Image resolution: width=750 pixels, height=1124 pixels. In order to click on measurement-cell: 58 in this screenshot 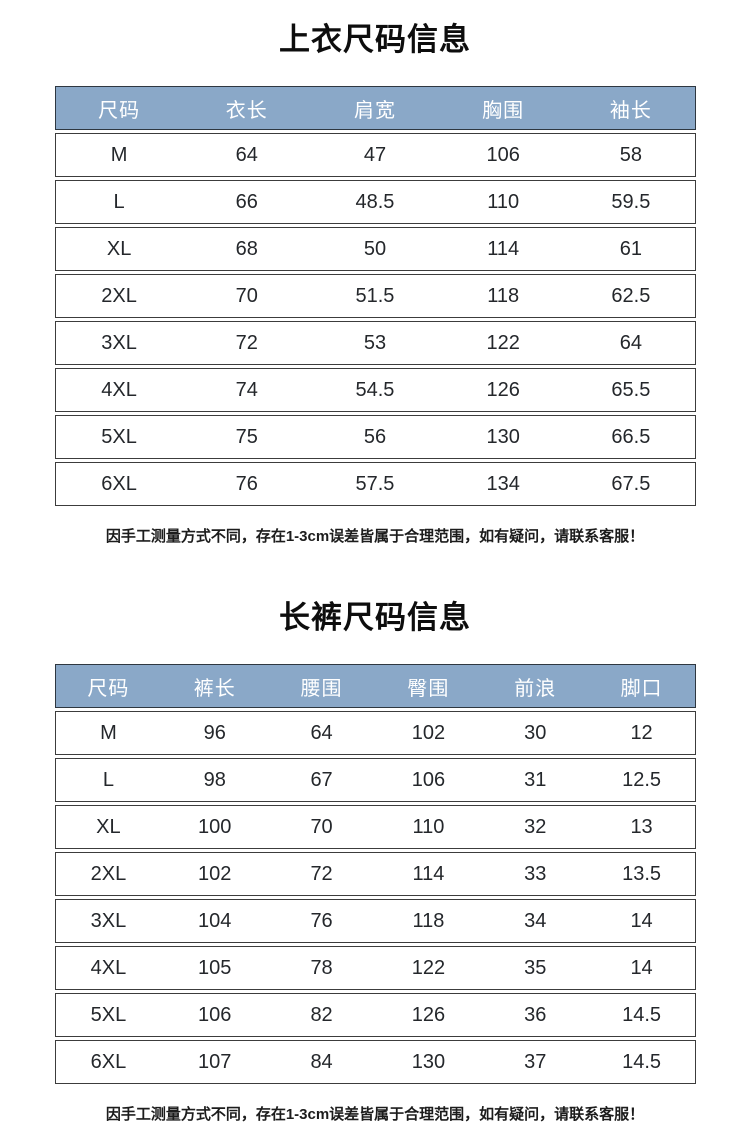, I will do `click(631, 155)`.